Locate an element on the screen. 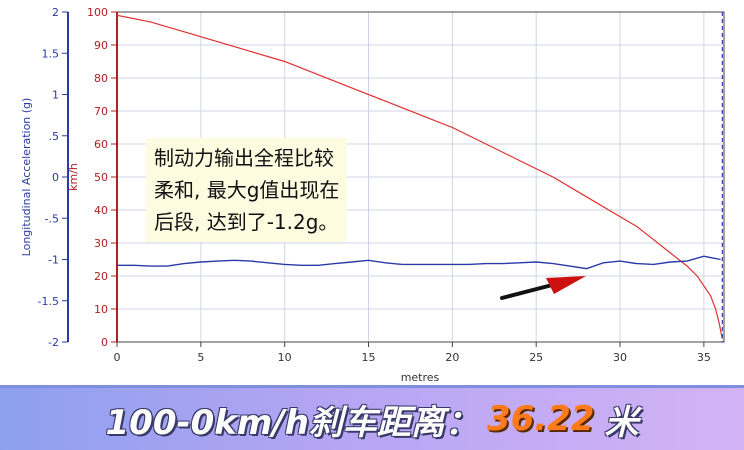  speed-tick-label: 90 is located at coordinates (101, 45).